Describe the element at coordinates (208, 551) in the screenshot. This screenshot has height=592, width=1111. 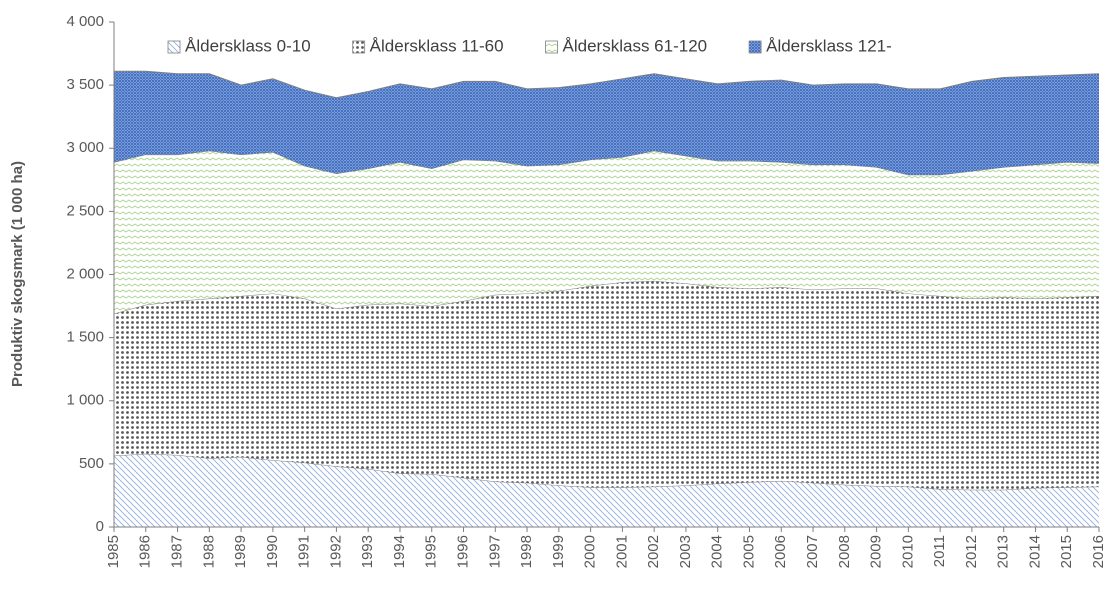
I see `x-tick-label: 1988` at that location.